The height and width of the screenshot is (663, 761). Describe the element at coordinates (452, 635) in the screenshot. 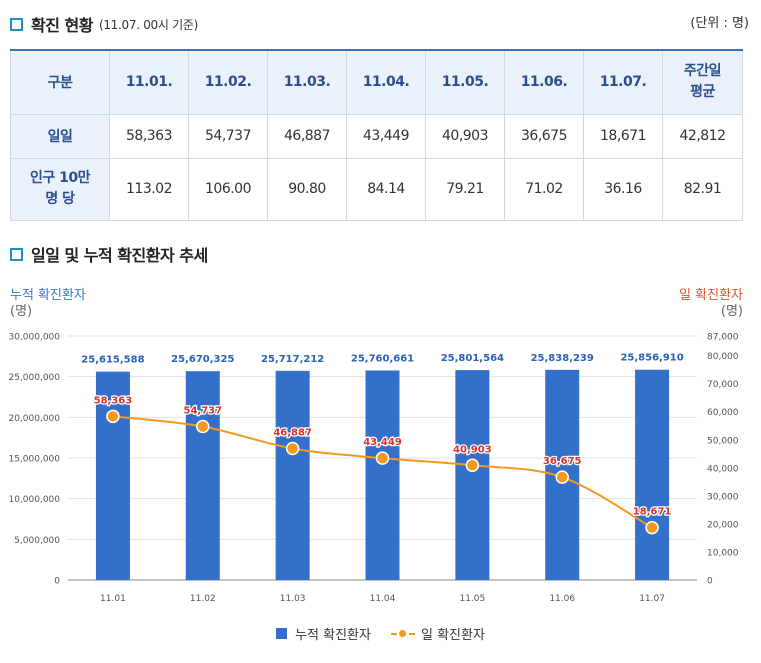

I see `legend-line-label: 일 확진환자` at that location.